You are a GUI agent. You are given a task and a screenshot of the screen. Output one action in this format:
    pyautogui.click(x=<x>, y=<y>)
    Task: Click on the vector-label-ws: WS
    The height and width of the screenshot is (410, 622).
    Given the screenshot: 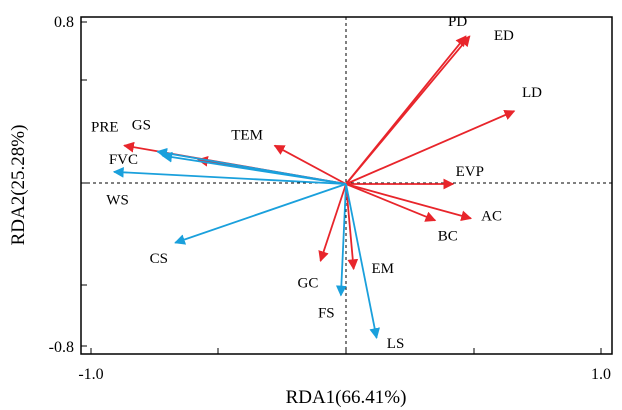 What is the action you would take?
    pyautogui.click(x=117, y=200)
    